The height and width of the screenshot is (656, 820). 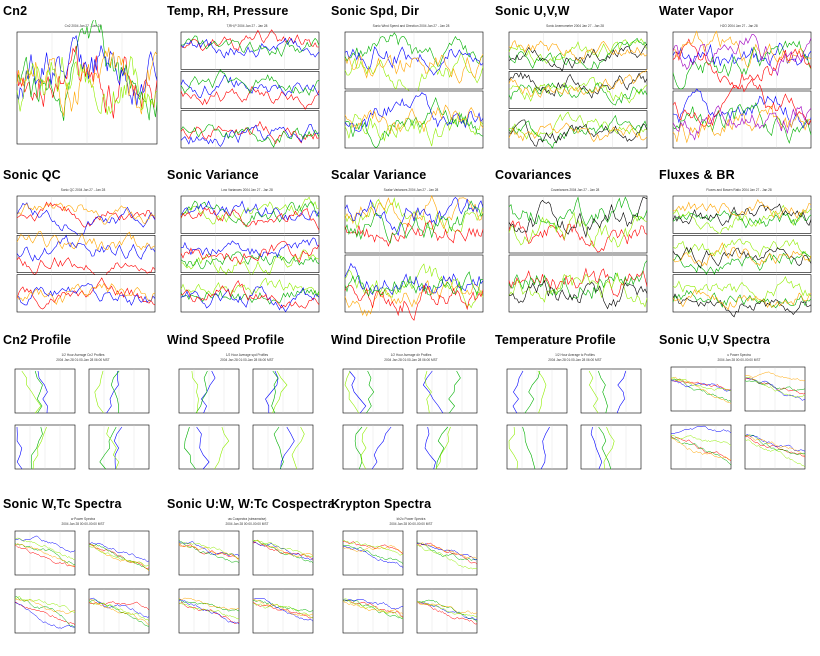 I want to click on thumbnail-image-link: T,RH,P 2004 Jan 27 - Jan 28, so click(x=246, y=90).